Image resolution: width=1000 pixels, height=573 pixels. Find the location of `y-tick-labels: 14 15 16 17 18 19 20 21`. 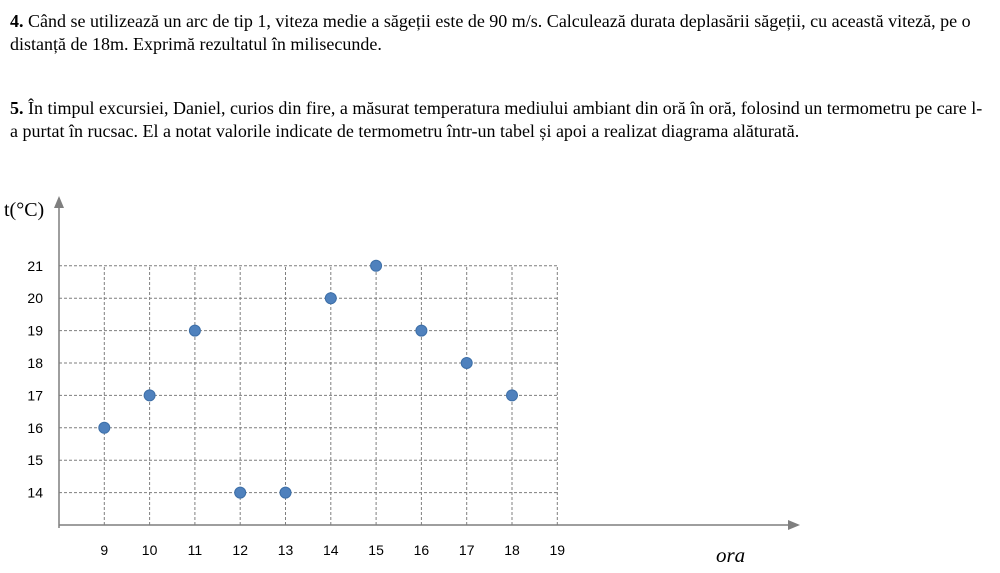

y-tick-labels: 14 15 16 17 18 19 20 21 is located at coordinates (35, 379).